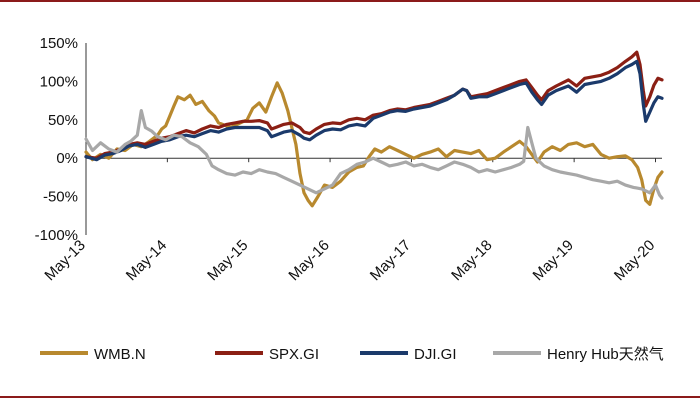  What do you see at coordinates (471, 260) in the screenshot?
I see `x-tick-label: May-18` at bounding box center [471, 260].